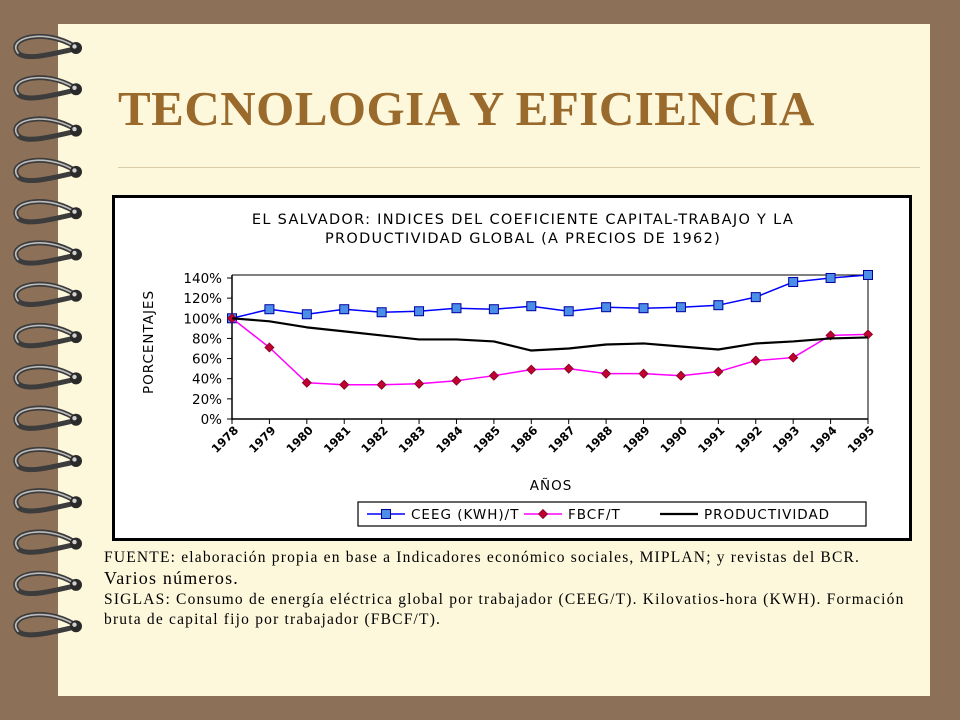  I want to click on y-tick-label: 120%, so click(202, 299).